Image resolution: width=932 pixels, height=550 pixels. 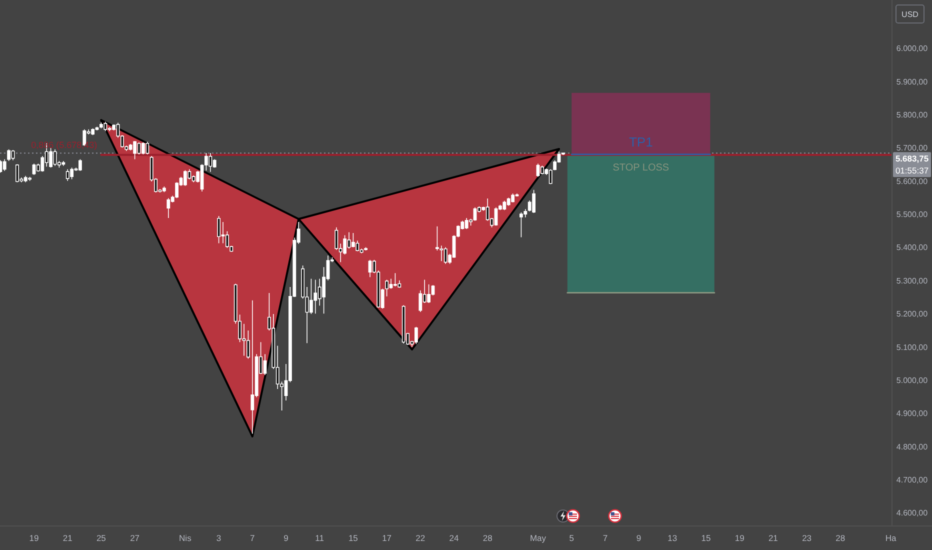 What do you see at coordinates (807, 538) in the screenshot?
I see `x-tick-label: 23` at bounding box center [807, 538].